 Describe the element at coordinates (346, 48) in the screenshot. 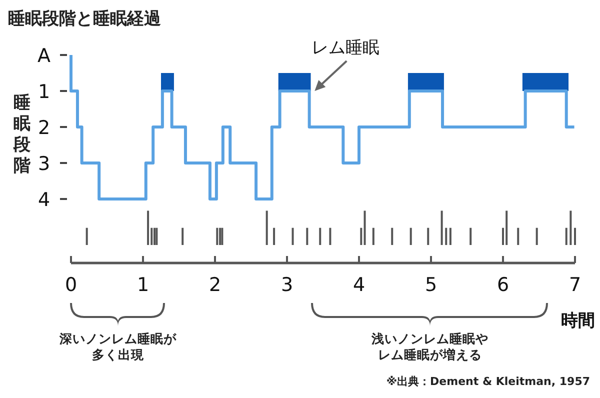

I see `annotation: レム睡眠` at that location.